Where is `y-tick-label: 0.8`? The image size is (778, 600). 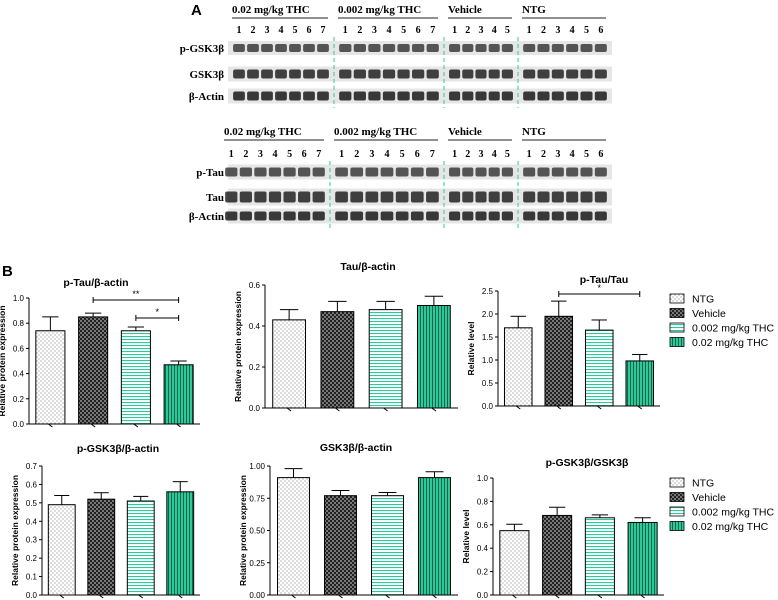 y-tick-label: 0.8 is located at coordinates (483, 501).